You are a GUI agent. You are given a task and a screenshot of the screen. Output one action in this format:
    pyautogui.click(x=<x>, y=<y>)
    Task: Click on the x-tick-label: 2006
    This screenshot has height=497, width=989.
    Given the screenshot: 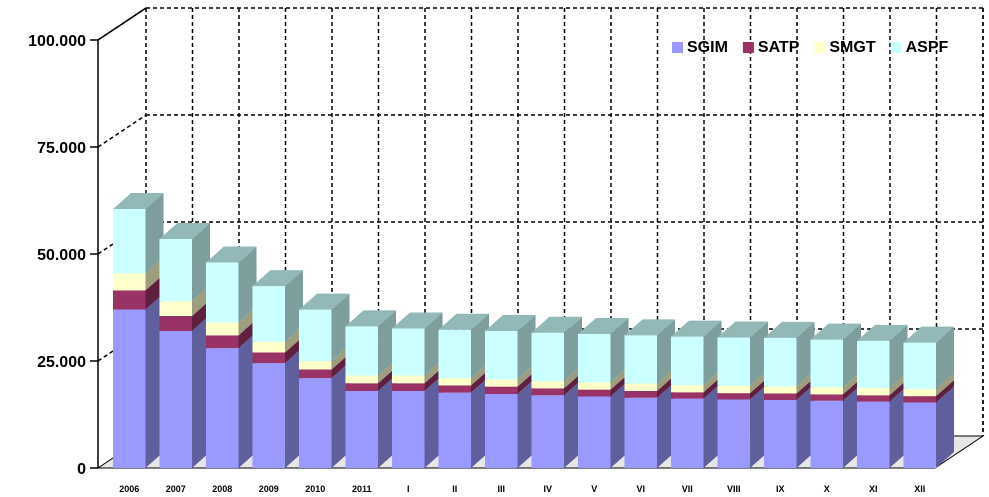 What is the action you would take?
    pyautogui.click(x=129, y=489)
    